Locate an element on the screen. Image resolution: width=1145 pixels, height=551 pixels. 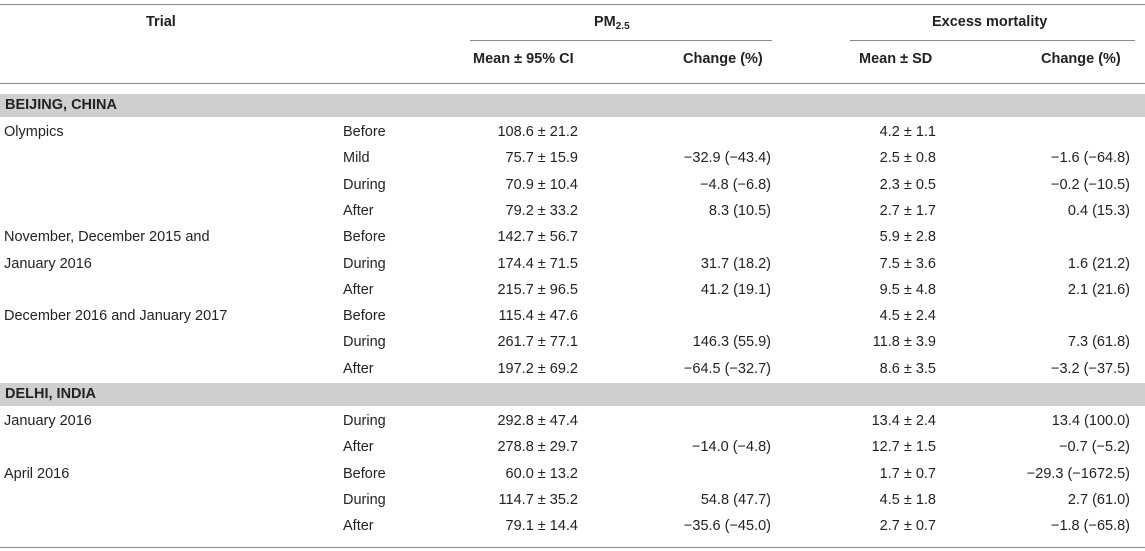
pm25-span-rule is located at coordinates (621, 40).